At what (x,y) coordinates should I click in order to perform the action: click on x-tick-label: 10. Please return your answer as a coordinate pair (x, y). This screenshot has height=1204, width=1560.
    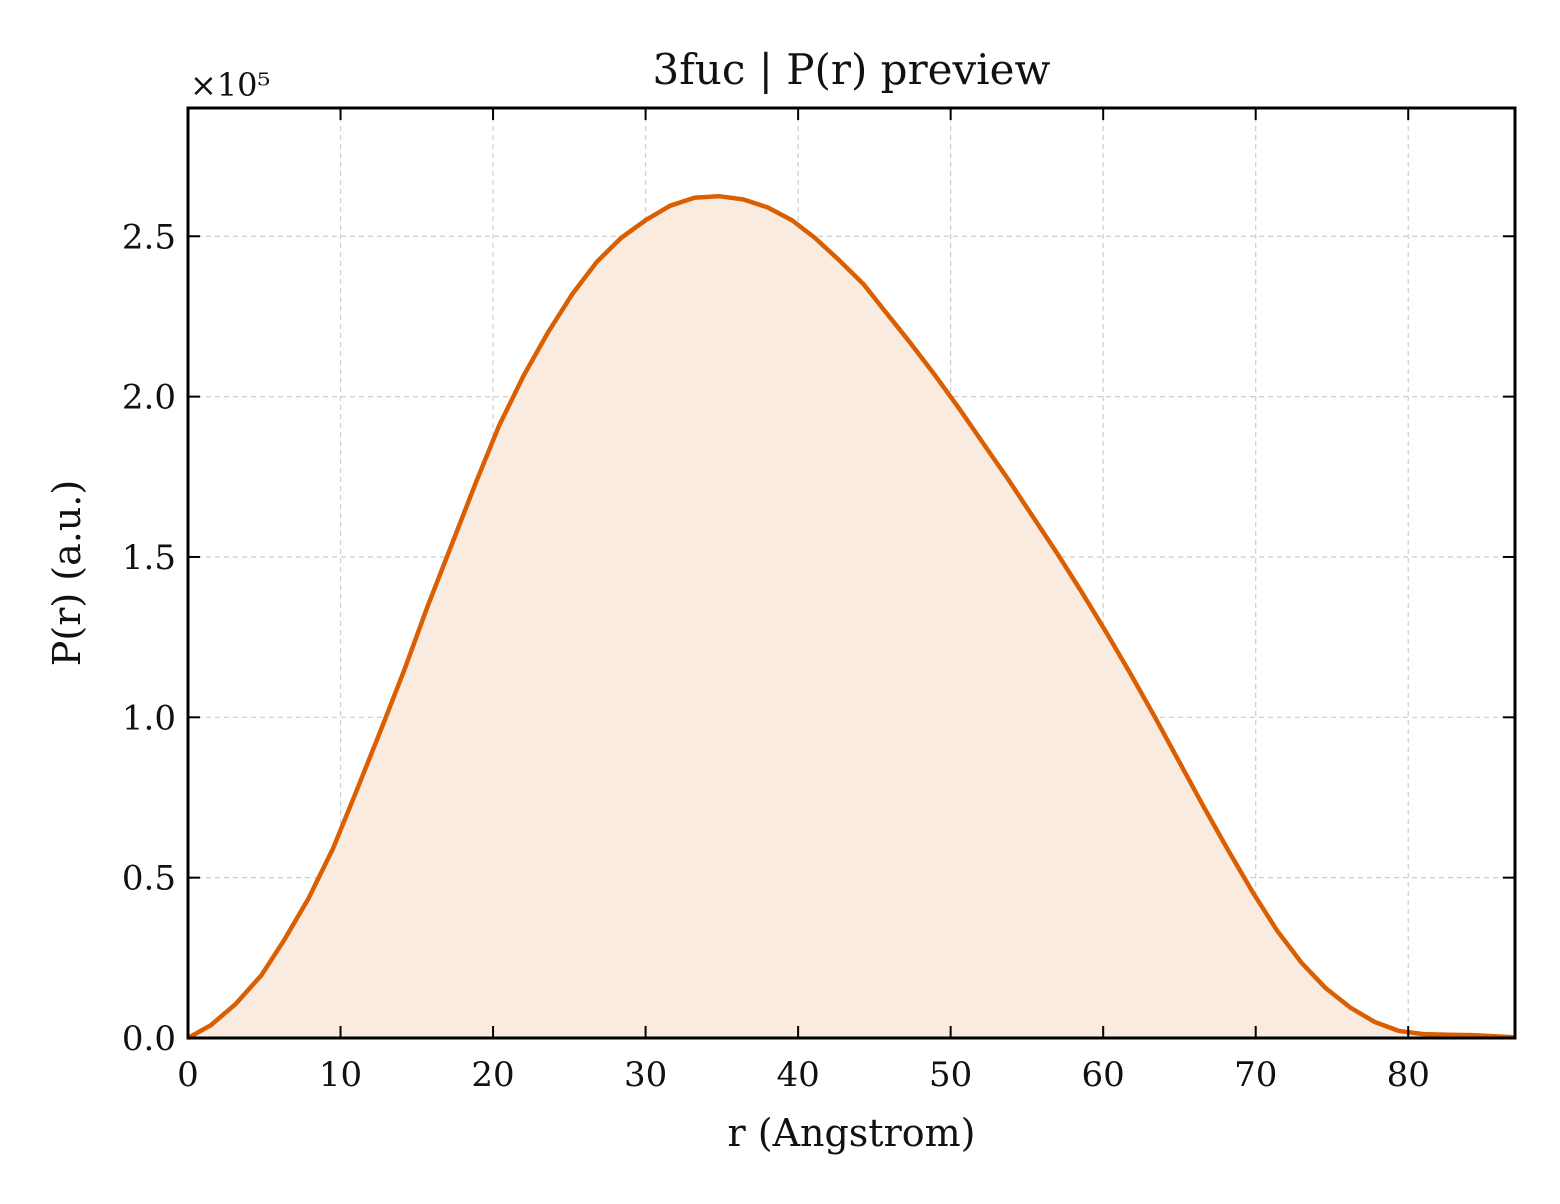
    Looking at the image, I should click on (340, 1075).